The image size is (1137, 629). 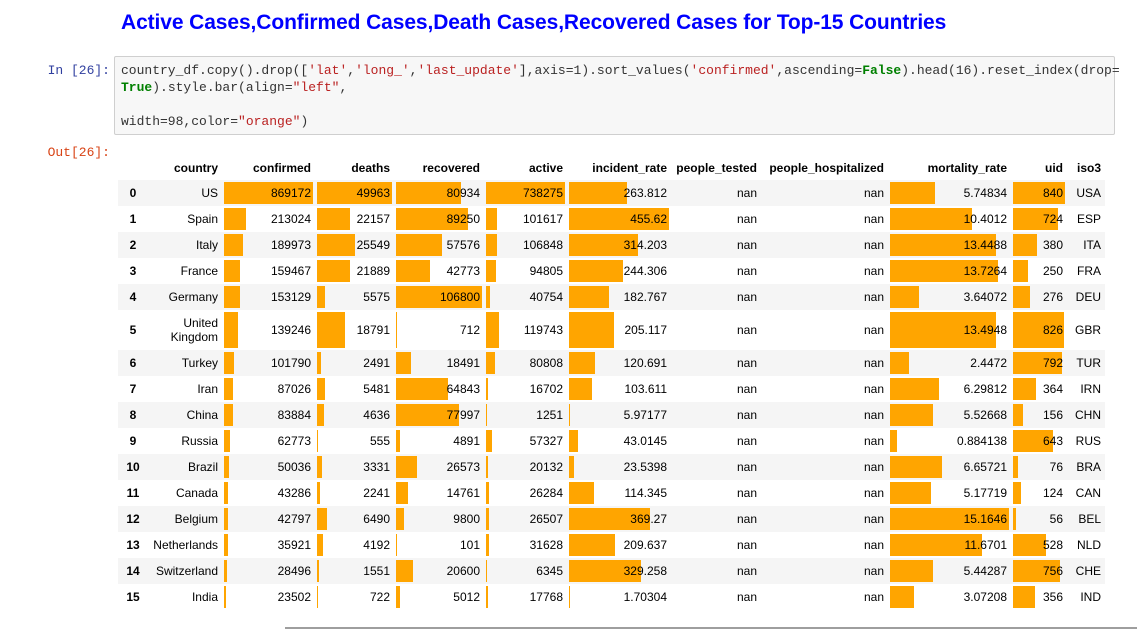 I want to click on cell-value: 106800, so click(x=459, y=297).